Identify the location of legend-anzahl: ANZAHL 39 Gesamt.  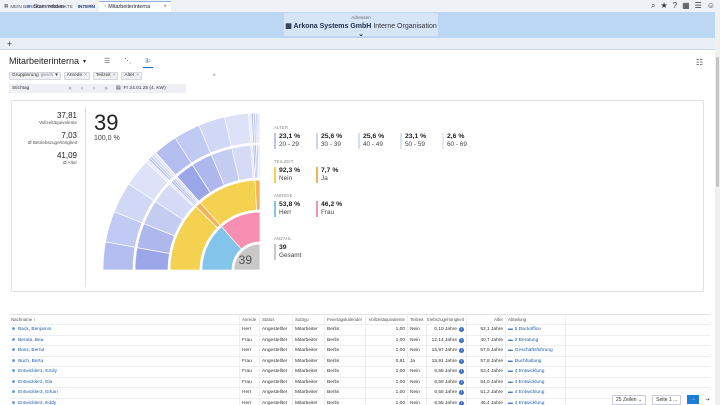
(290, 248).